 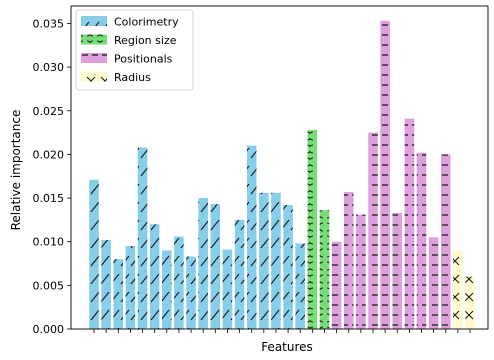 What do you see at coordinates (143, 59) in the screenshot?
I see `legend-label: Positionals` at bounding box center [143, 59].